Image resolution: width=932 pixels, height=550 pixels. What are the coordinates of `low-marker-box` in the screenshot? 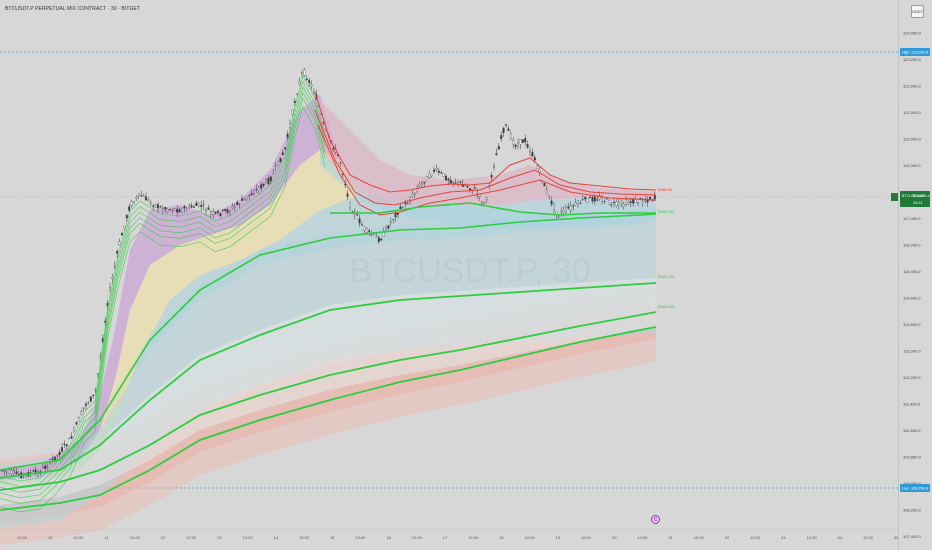 It's located at (915, 488).